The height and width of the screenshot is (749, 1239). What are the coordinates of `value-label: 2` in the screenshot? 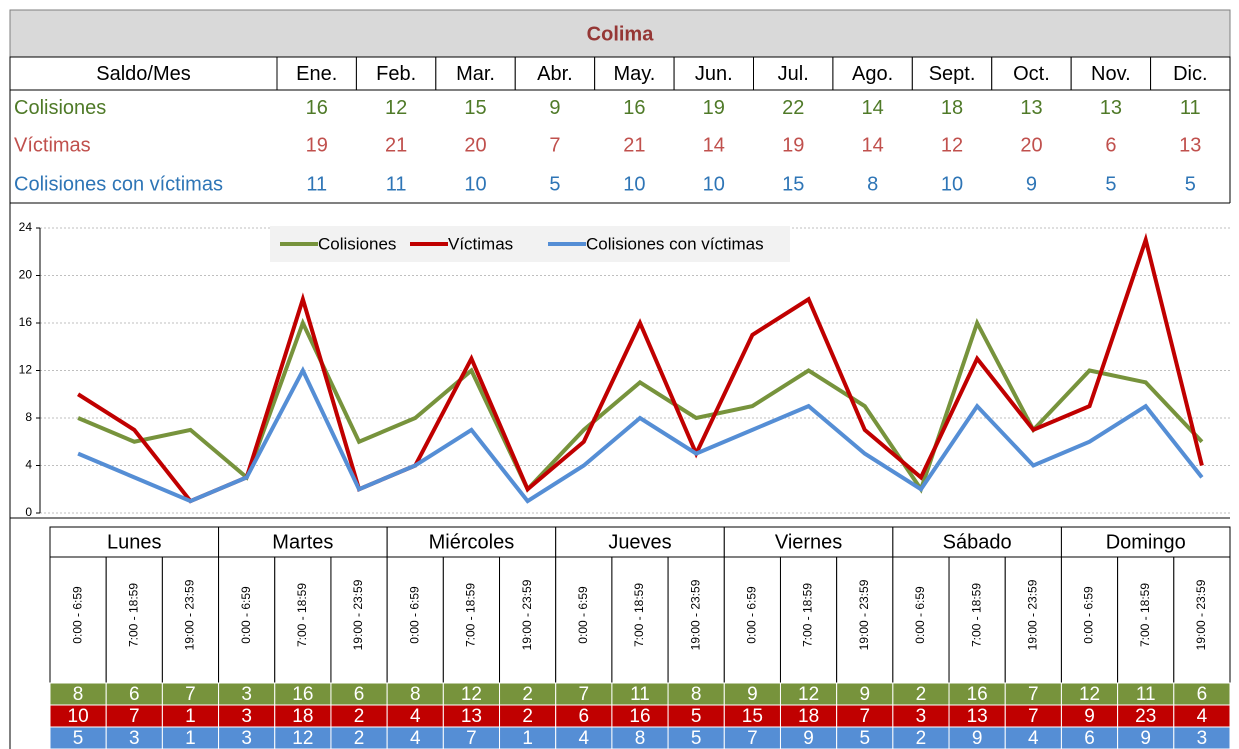 It's located at (921, 694).